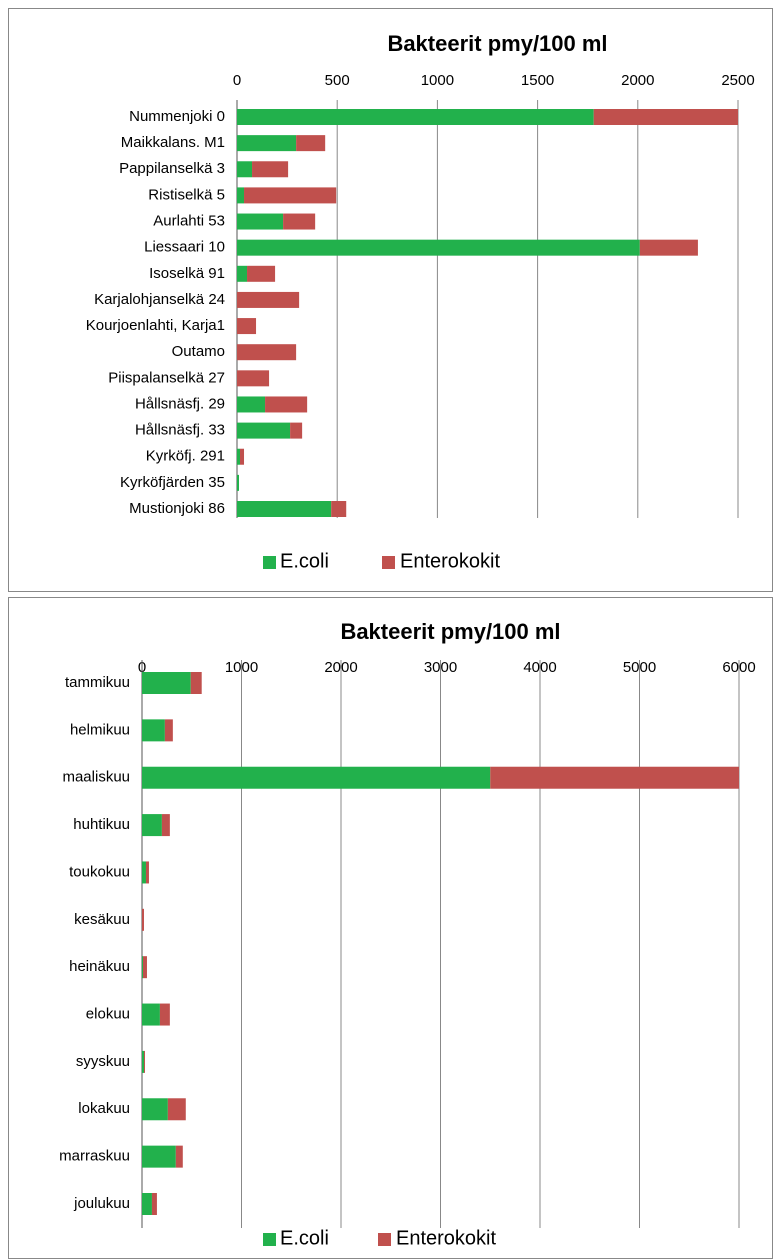 This screenshot has height=1259, width=773. Describe the element at coordinates (100, 729) in the screenshot. I see `y-tick-label: helmikuu` at that location.